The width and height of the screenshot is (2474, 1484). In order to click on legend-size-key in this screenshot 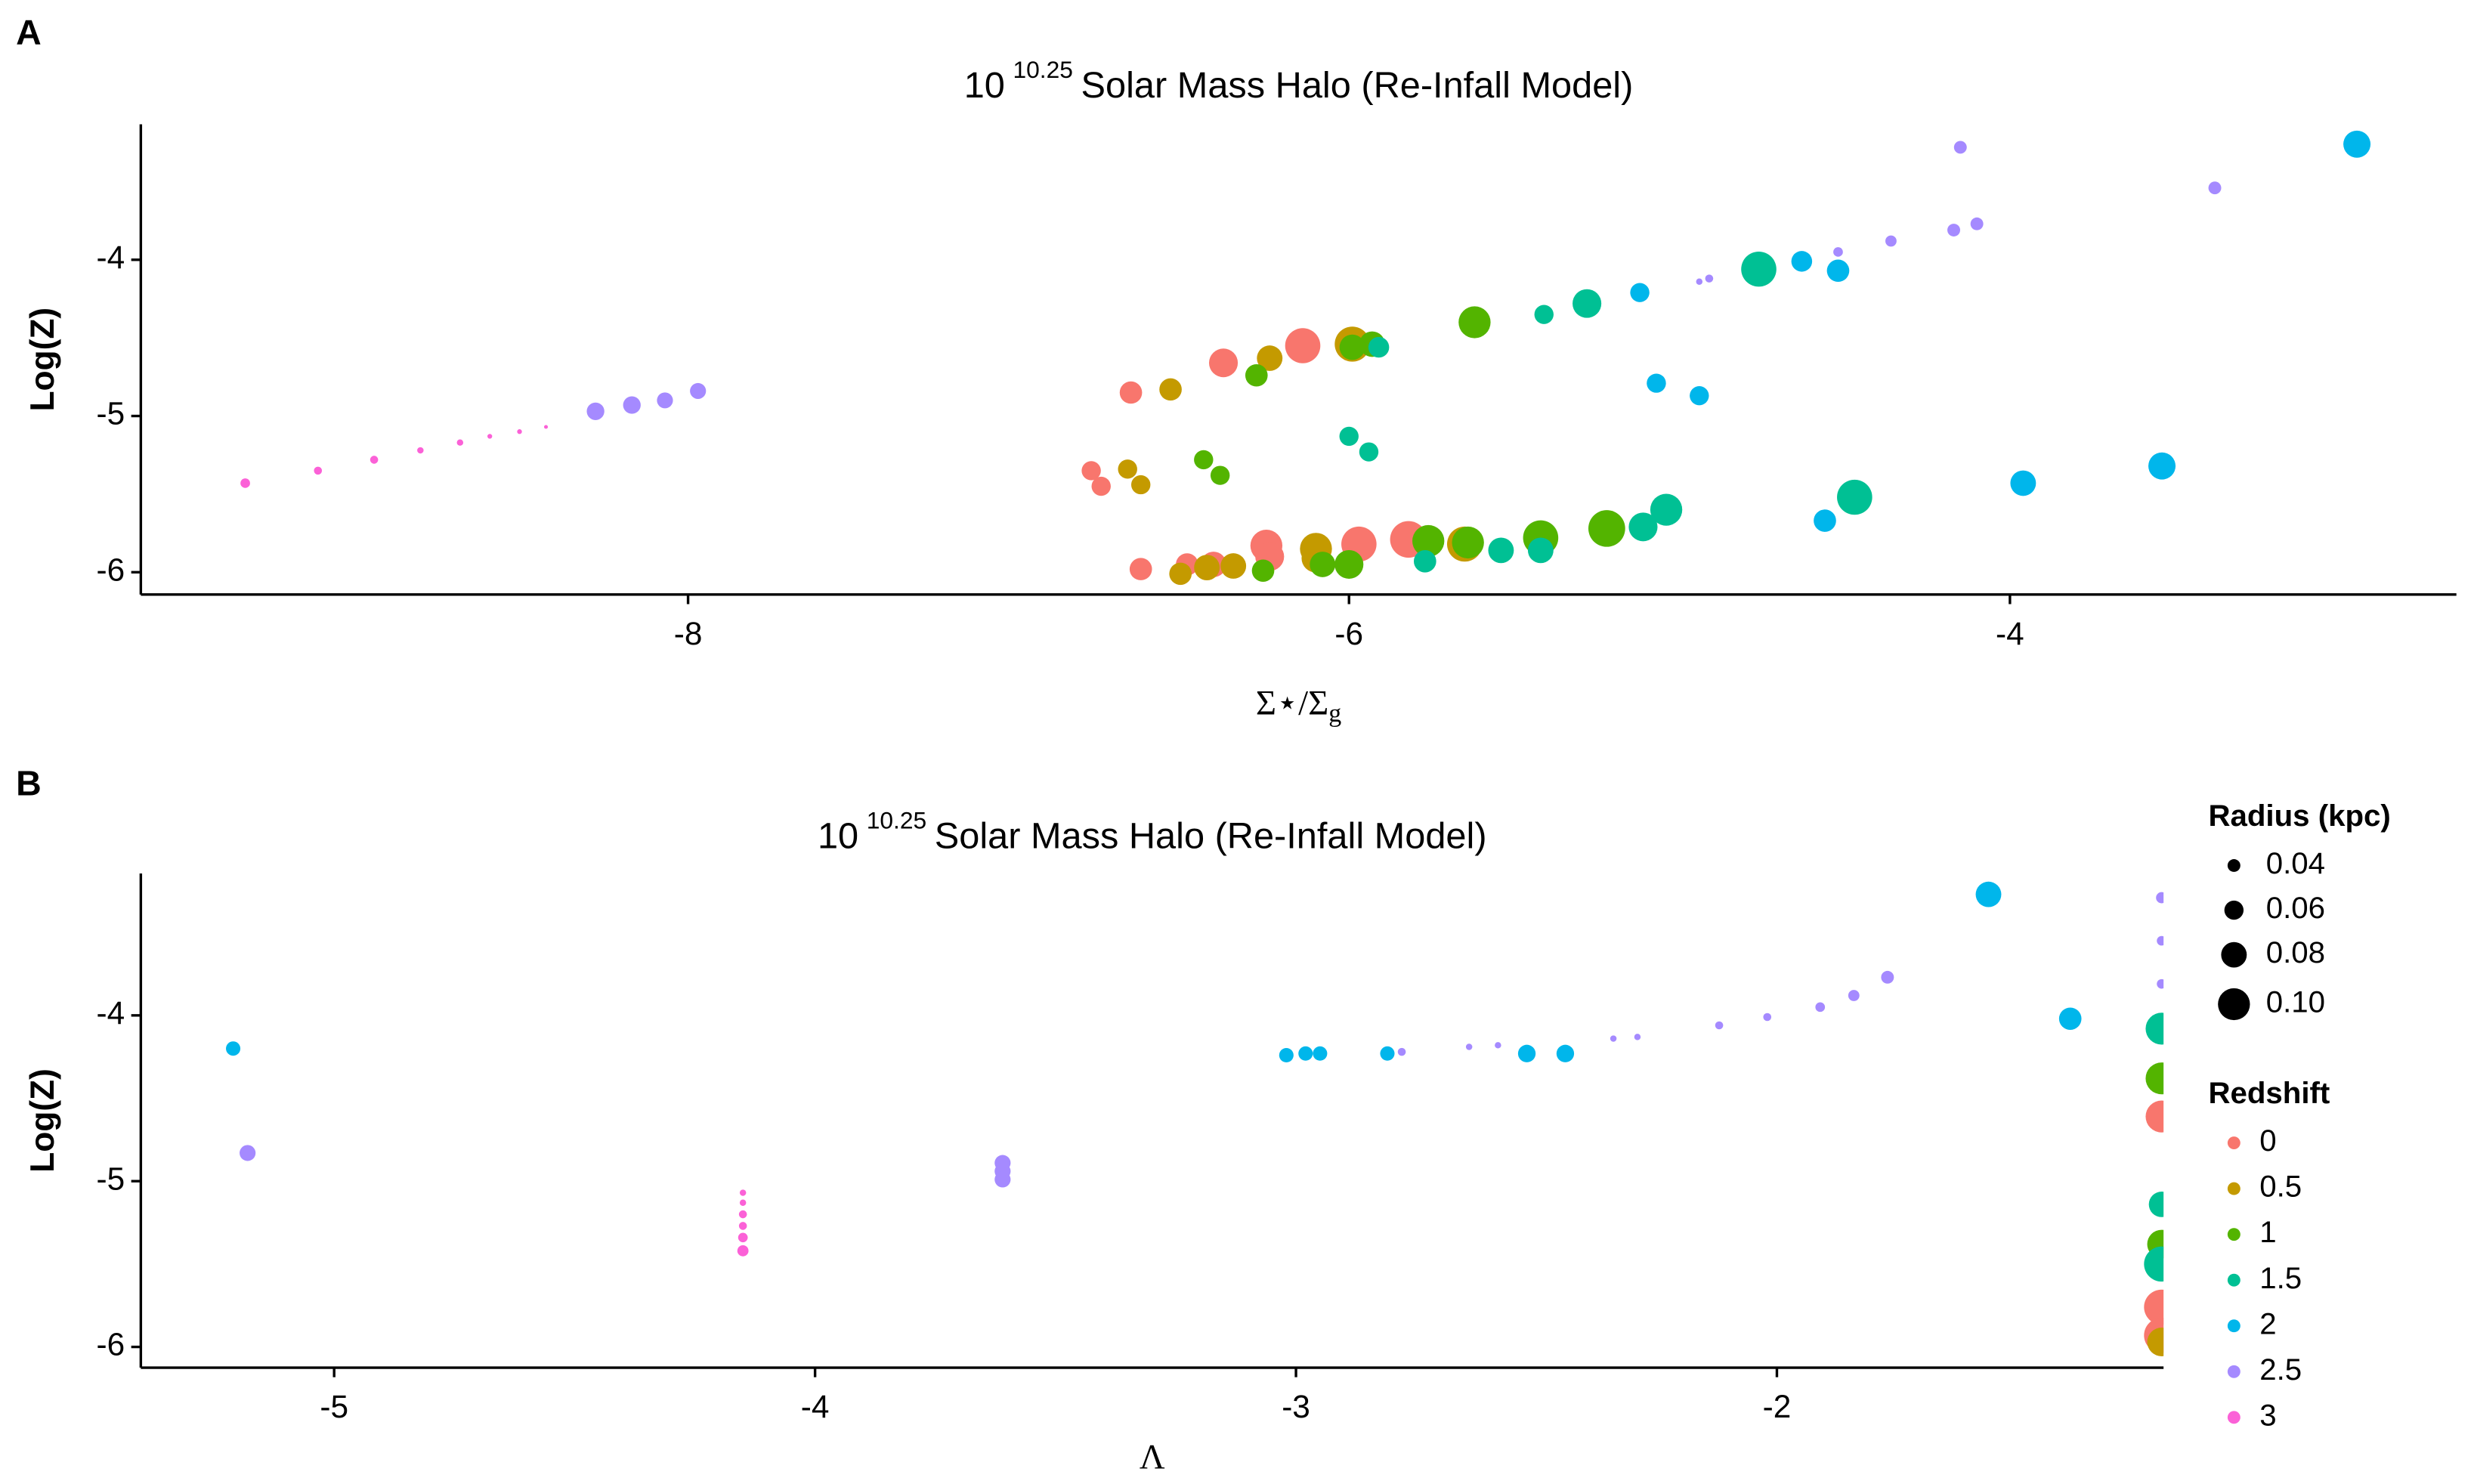, I will do `click(2234, 1005)`.